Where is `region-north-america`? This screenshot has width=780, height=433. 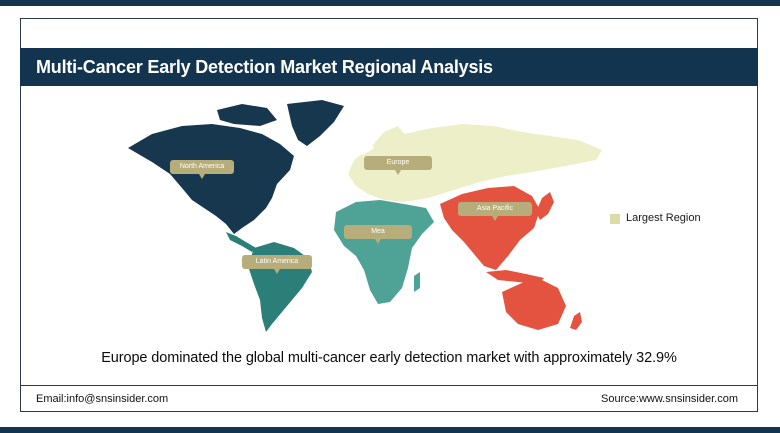 region-north-america is located at coordinates (211, 179).